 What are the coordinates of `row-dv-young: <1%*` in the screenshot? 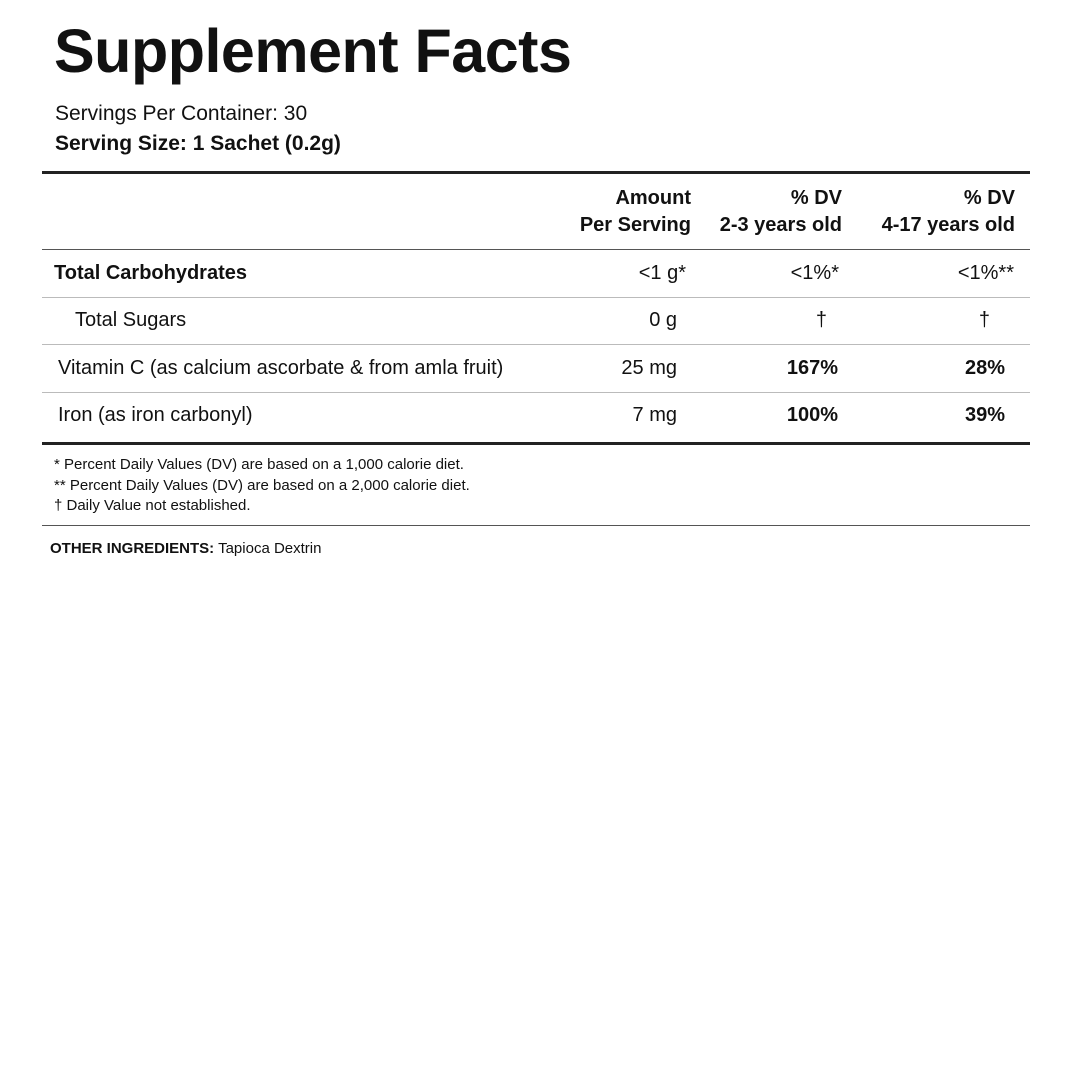 It's located at (814, 273).